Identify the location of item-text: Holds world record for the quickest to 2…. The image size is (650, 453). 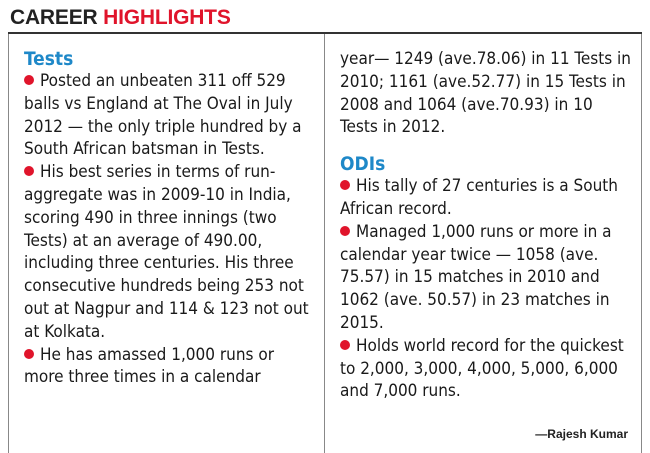
(482, 368).